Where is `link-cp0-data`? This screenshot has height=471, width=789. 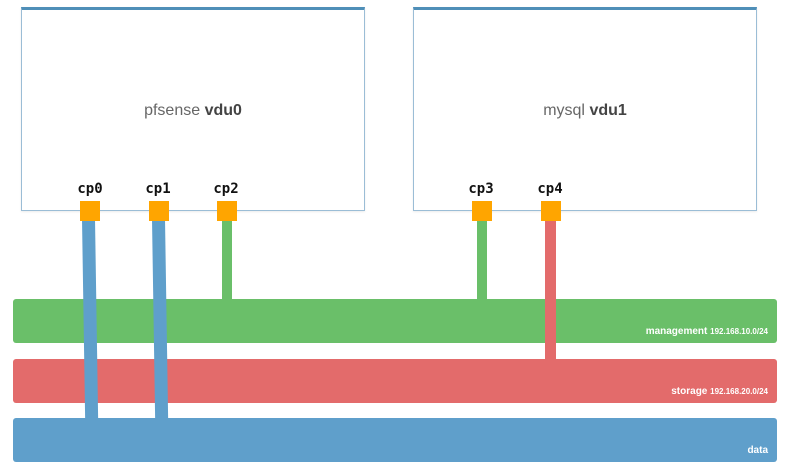 link-cp0-data is located at coordinates (90, 319).